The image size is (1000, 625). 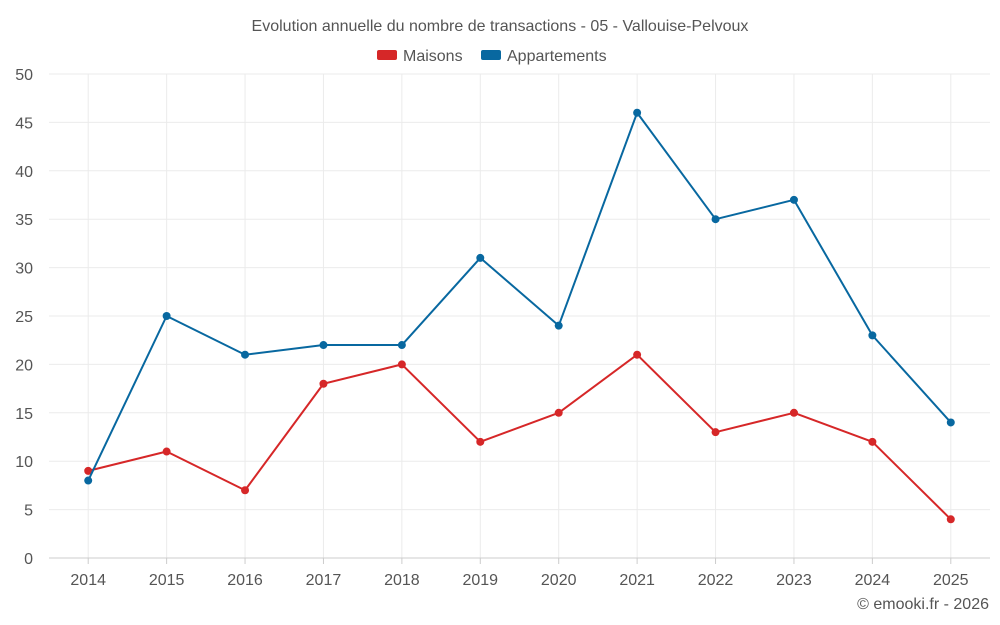 I want to click on y-tick-label: 40, so click(x=24, y=172).